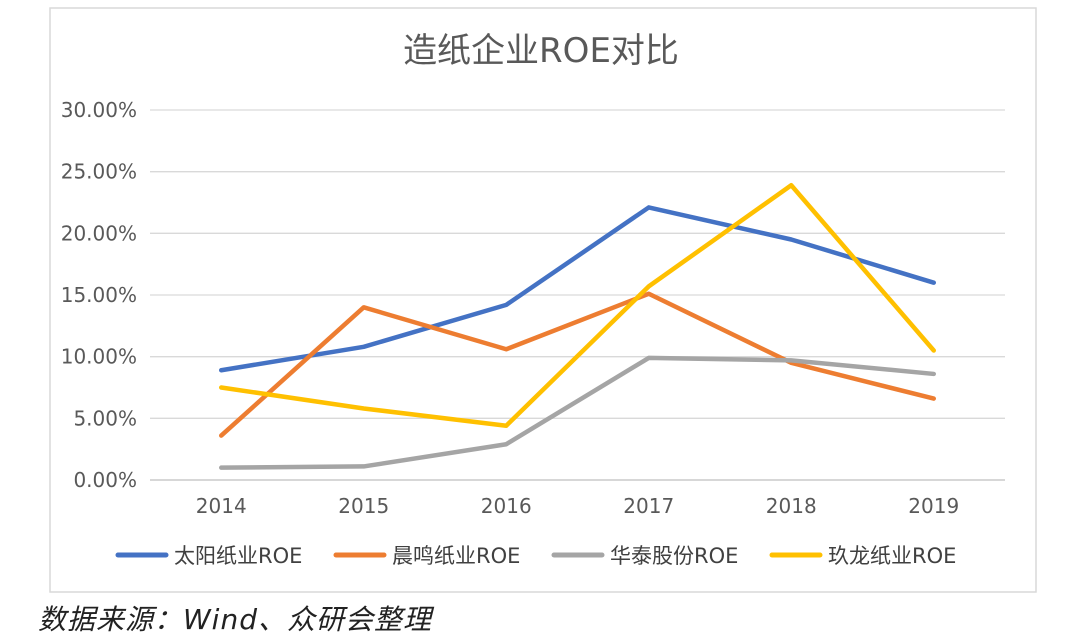 The image size is (1080, 641). Describe the element at coordinates (577, 412) in the screenshot. I see `series-line` at that location.